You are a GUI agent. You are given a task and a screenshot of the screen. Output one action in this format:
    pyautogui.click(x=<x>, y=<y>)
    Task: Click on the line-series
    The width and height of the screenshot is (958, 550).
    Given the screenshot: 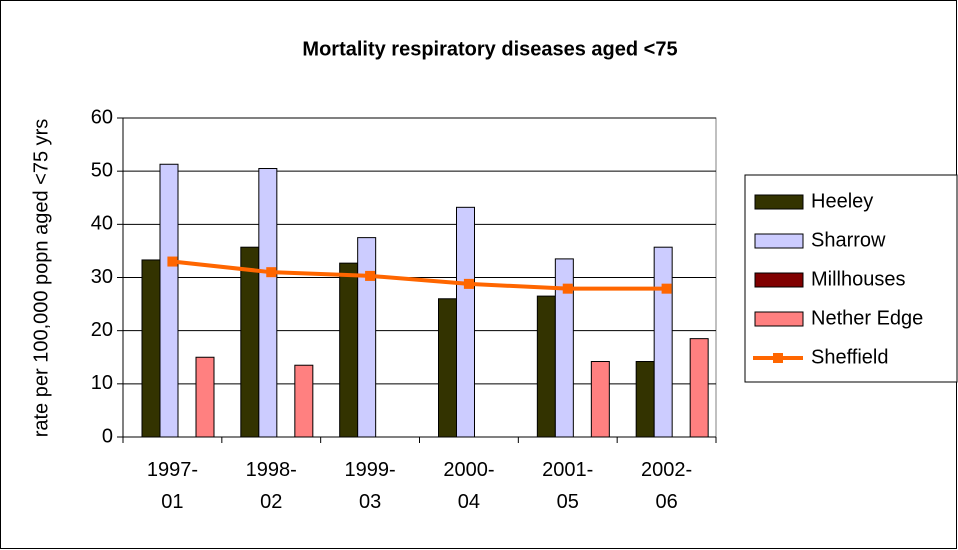 What is the action you would take?
    pyautogui.click(x=419, y=275)
    